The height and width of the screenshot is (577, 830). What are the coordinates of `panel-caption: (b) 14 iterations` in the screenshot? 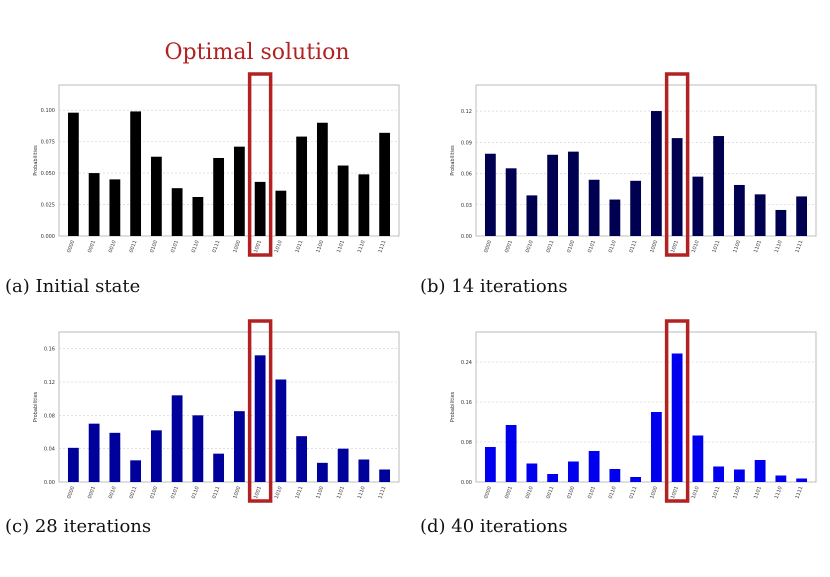 It's located at (494, 286).